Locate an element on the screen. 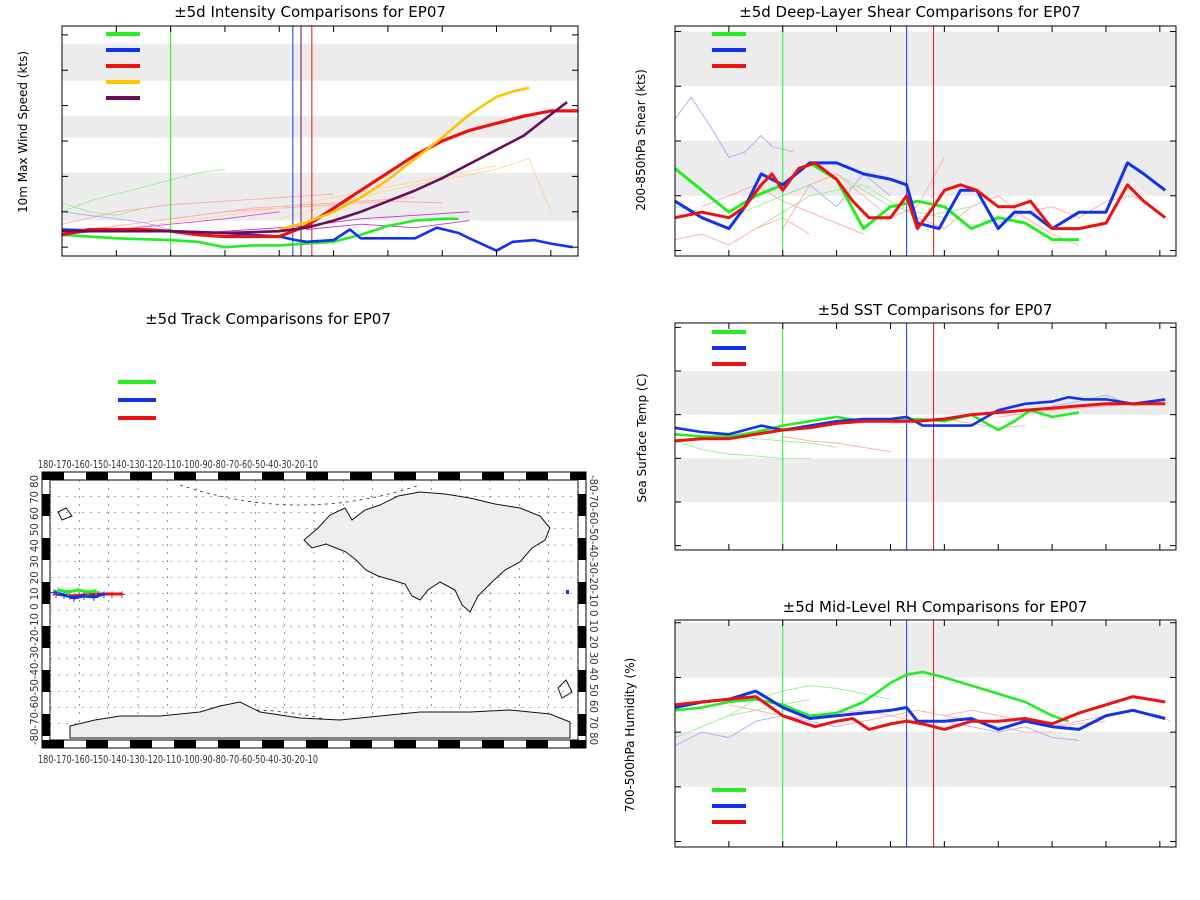  rh-chart-ylabel: 700-500hPa Humidity (%) is located at coordinates (630, 735).